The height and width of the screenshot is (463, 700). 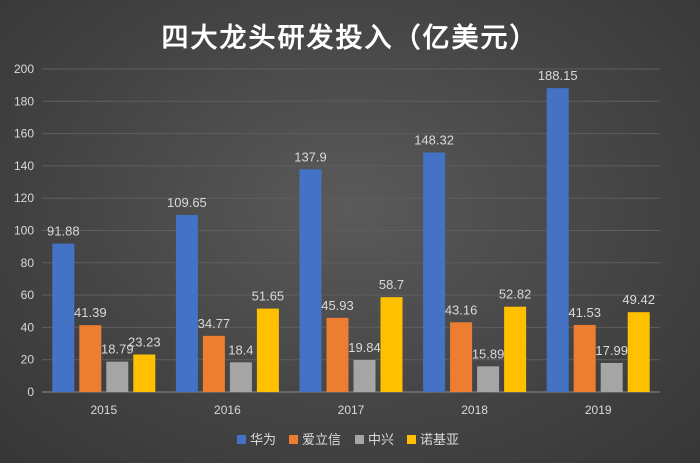 What do you see at coordinates (28, 295) in the screenshot?
I see `y-tick-label: 60` at bounding box center [28, 295].